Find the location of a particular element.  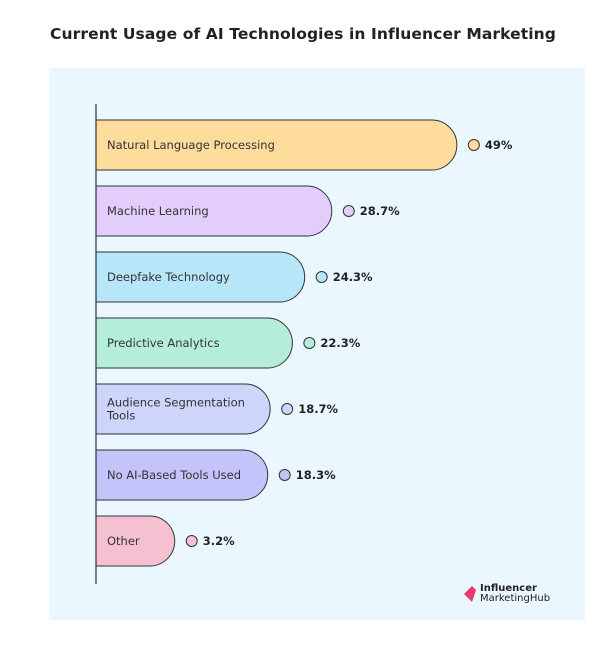

category-label: Deepfake Technology is located at coordinates (168, 277).